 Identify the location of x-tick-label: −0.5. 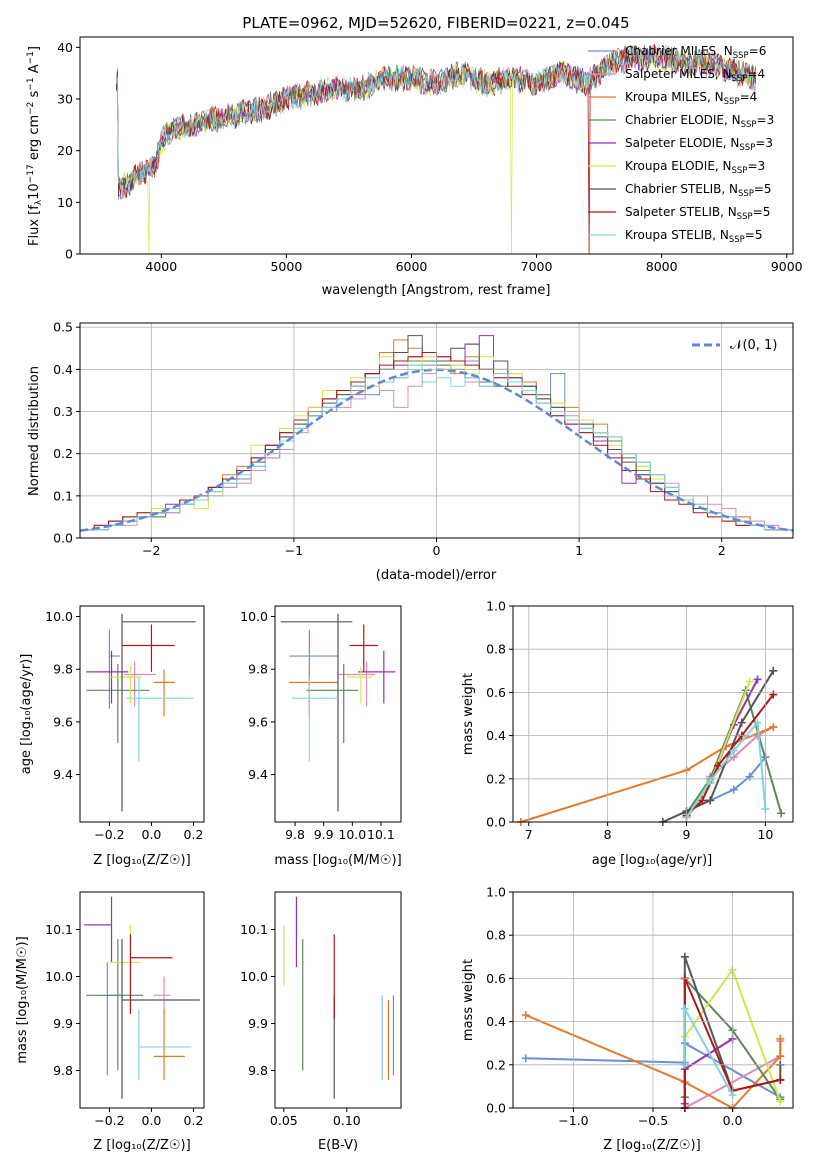
(653, 1120).